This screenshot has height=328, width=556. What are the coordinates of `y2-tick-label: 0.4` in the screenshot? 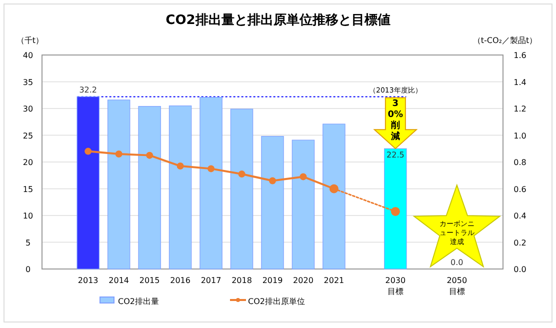 It's located at (520, 216).